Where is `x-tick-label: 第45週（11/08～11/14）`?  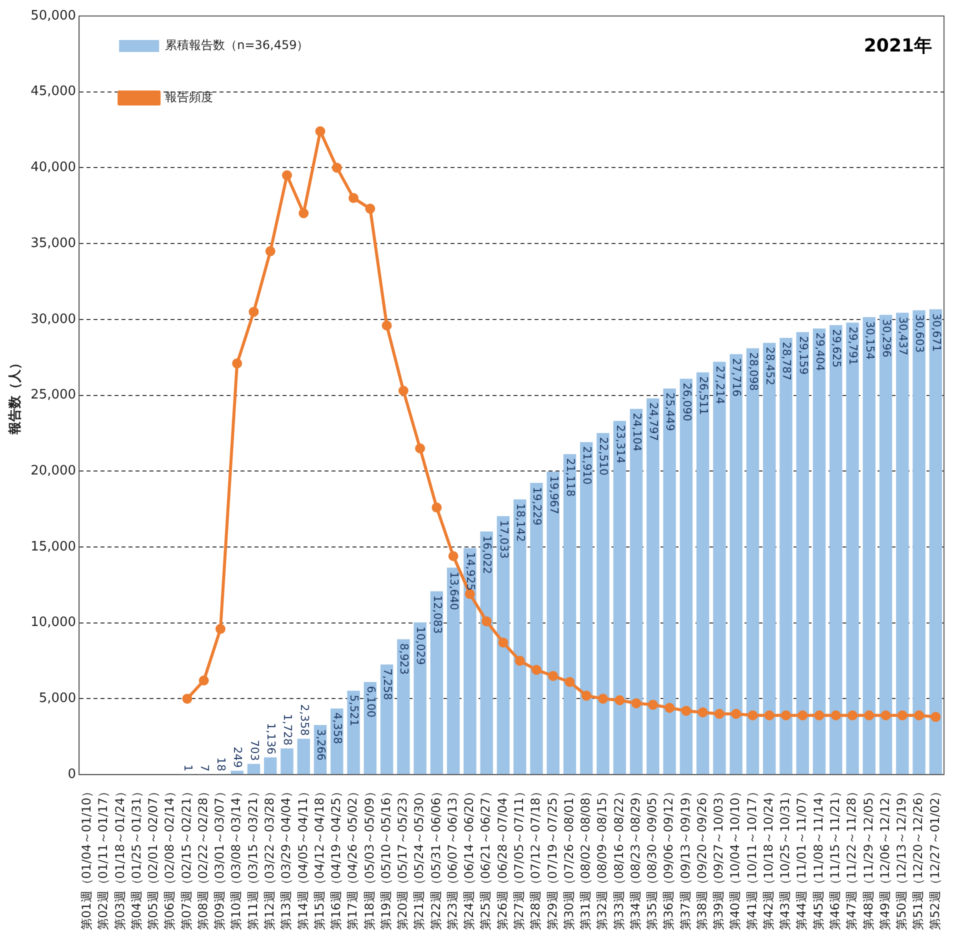 x-tick-label: 第45週（11/08～11/14） is located at coordinates (818, 858).